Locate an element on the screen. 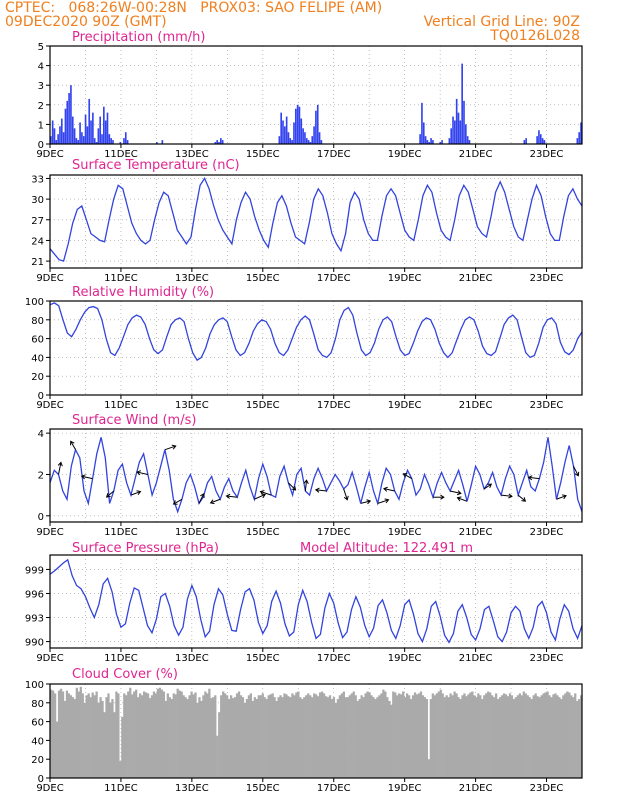  panel-1-ytick-label: 30 is located at coordinates (37, 200).